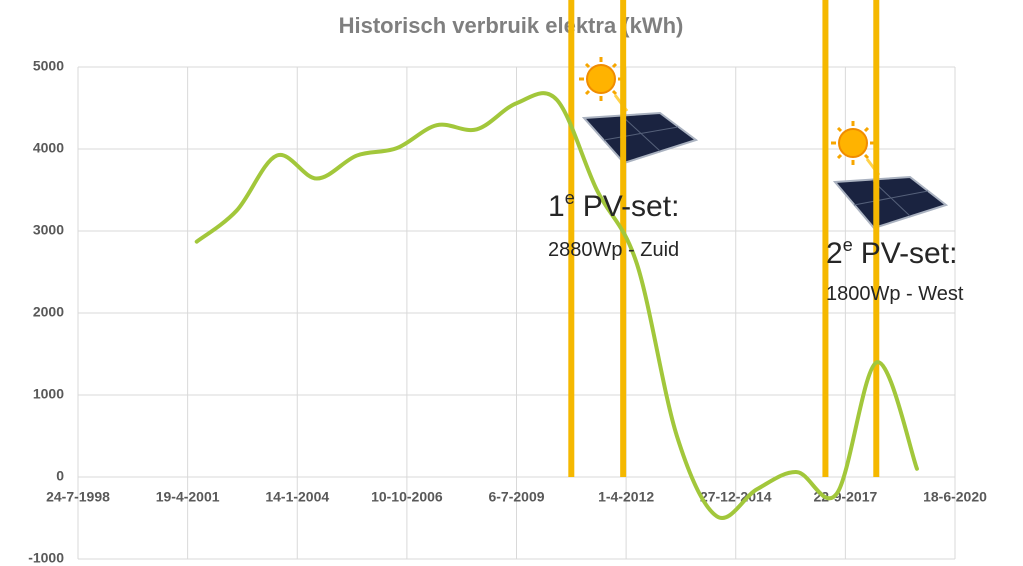 The height and width of the screenshot is (566, 1023). What do you see at coordinates (48, 312) in the screenshot?
I see `y-tick-label: 2000` at bounding box center [48, 312].